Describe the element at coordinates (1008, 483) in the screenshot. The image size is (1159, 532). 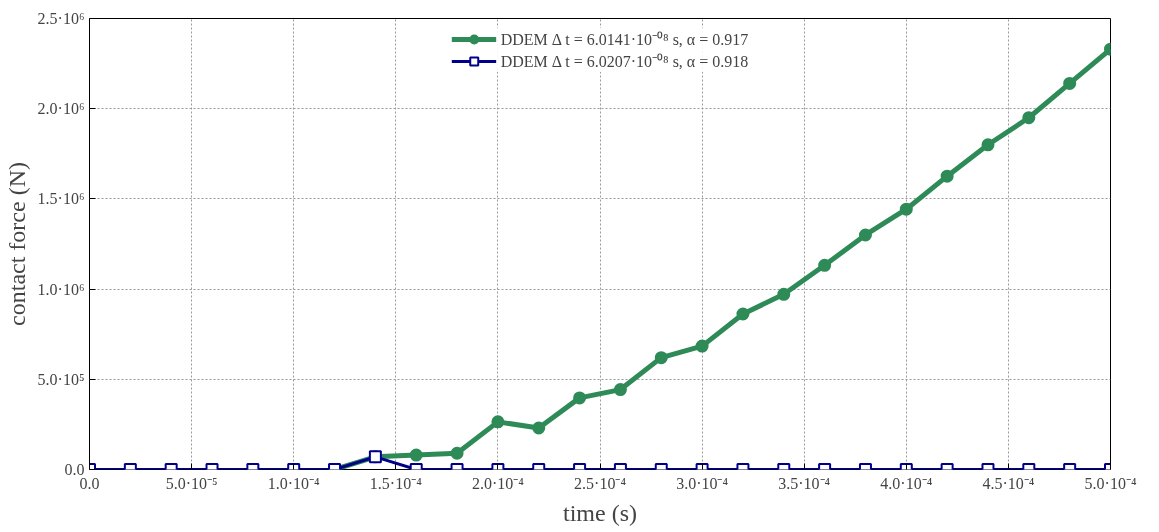
I see `x-tick-label: 4.5·10⁻⁴` at that location.